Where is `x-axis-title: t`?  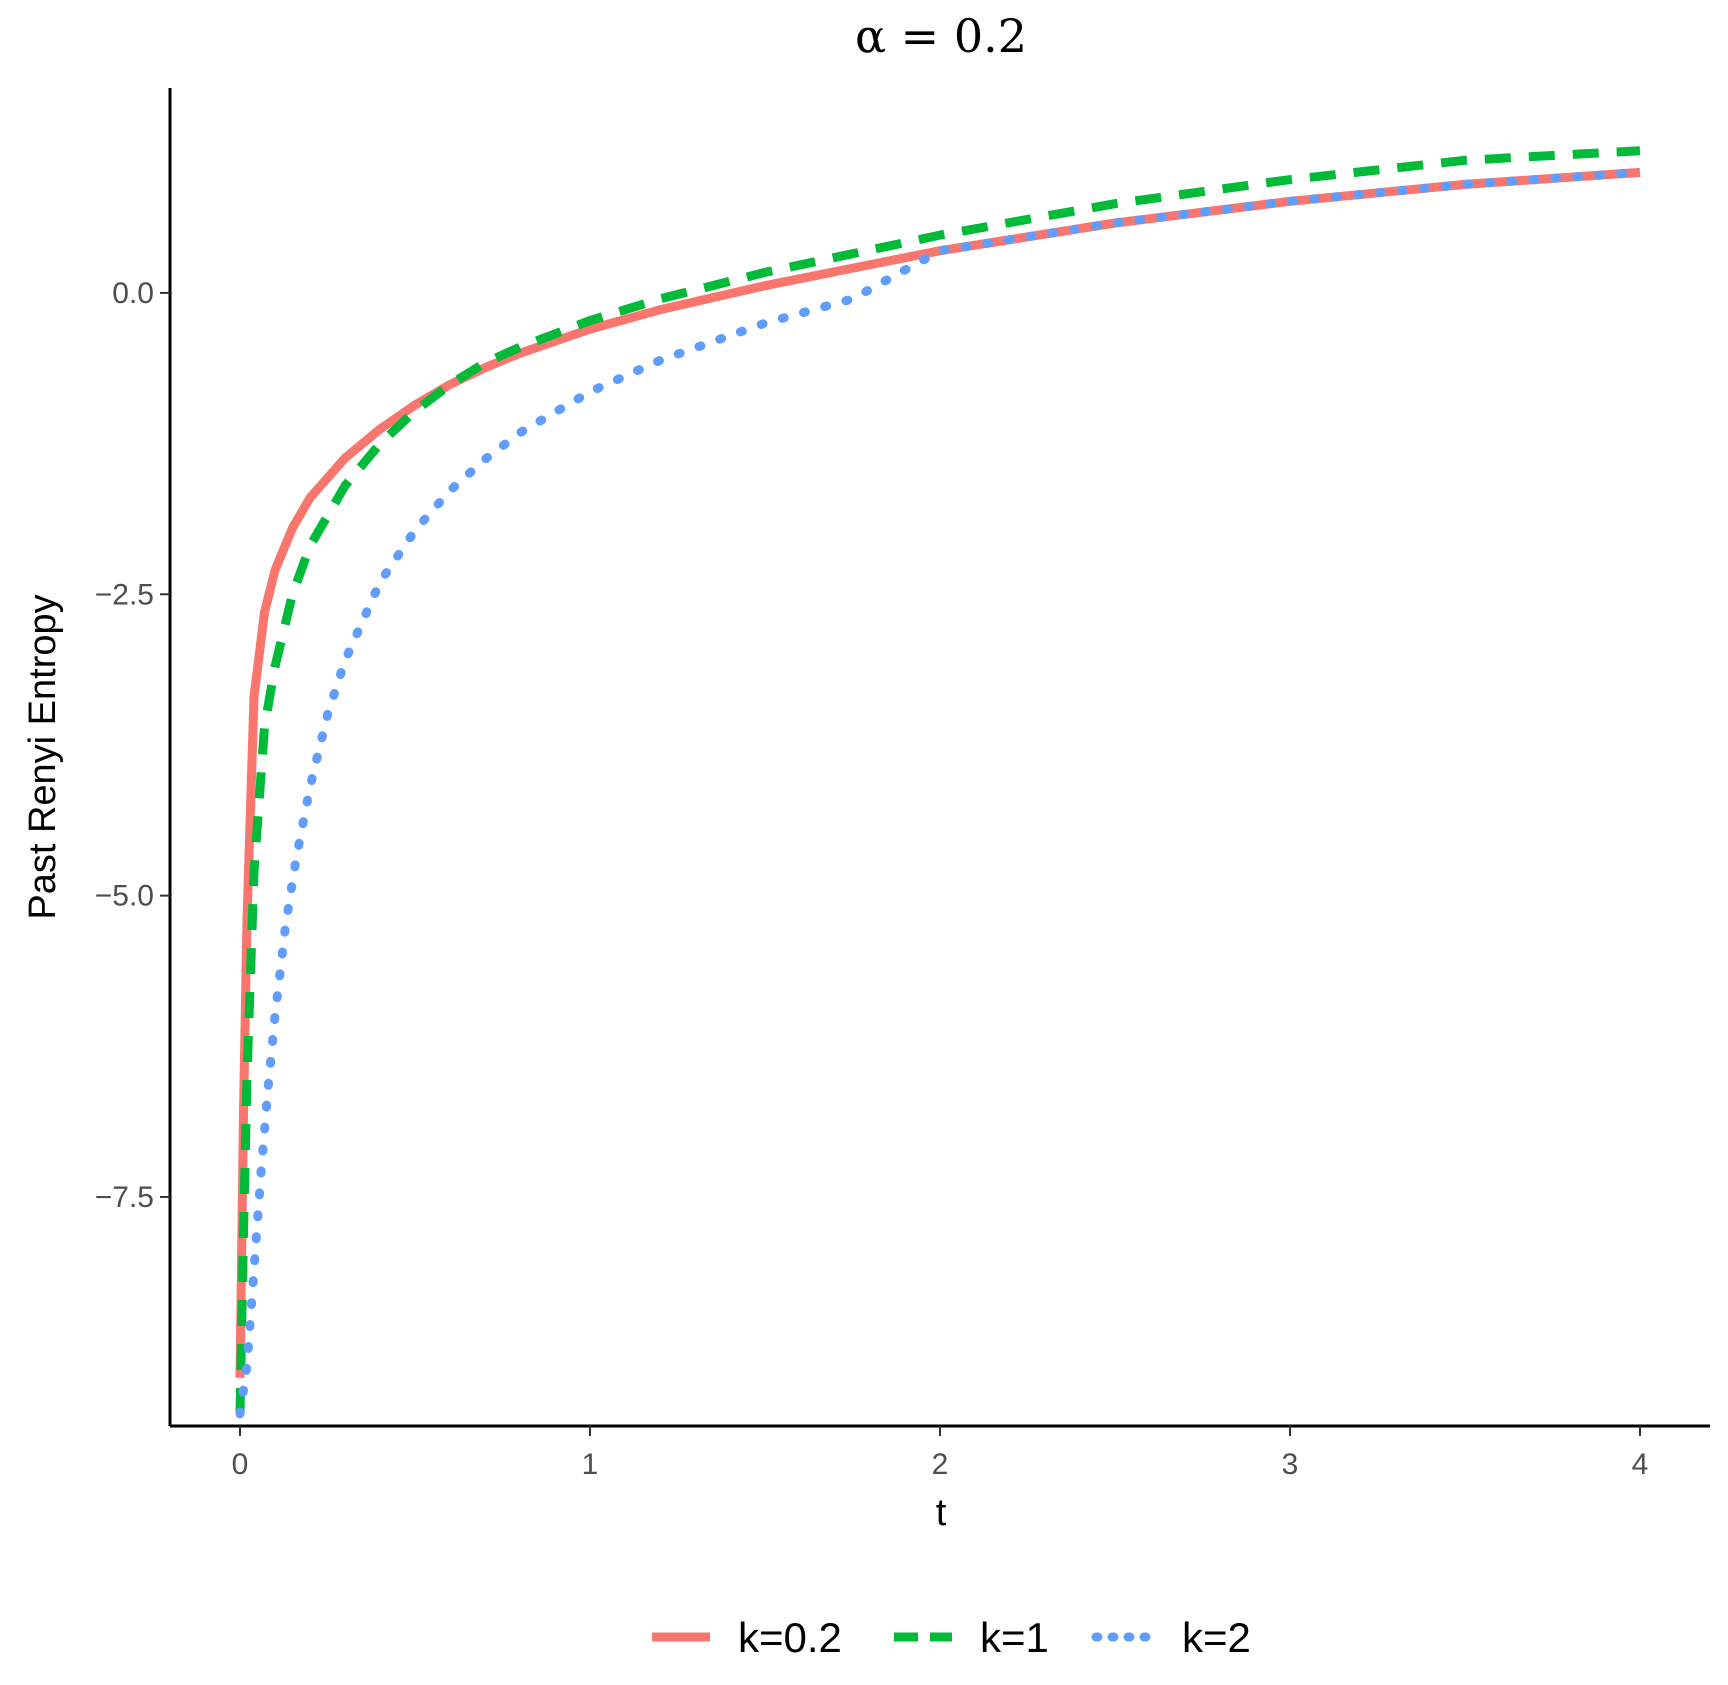
x-axis-title: t is located at coordinates (941, 1513).